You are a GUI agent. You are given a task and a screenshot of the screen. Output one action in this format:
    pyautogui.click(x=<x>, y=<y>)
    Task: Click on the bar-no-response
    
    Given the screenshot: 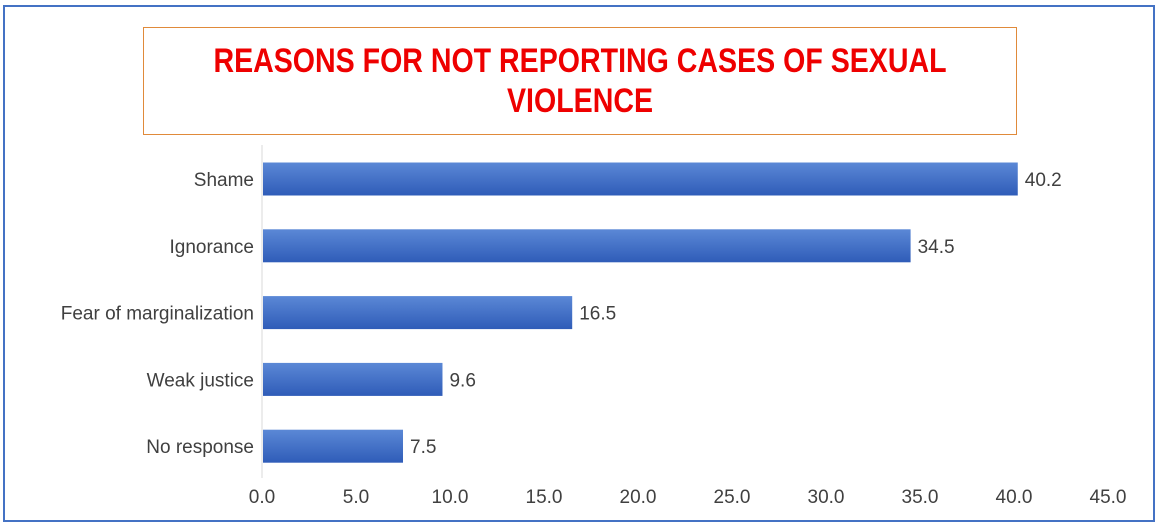 What is the action you would take?
    pyautogui.click(x=333, y=446)
    